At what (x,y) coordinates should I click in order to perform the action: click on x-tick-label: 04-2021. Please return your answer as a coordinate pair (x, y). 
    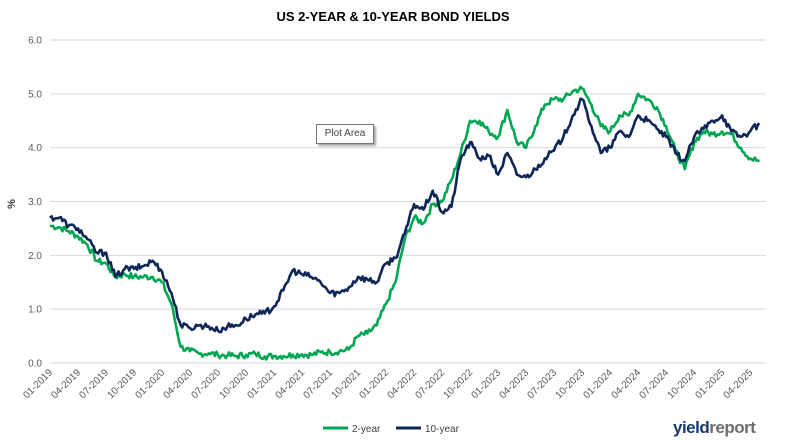
    Looking at the image, I should click on (290, 384).